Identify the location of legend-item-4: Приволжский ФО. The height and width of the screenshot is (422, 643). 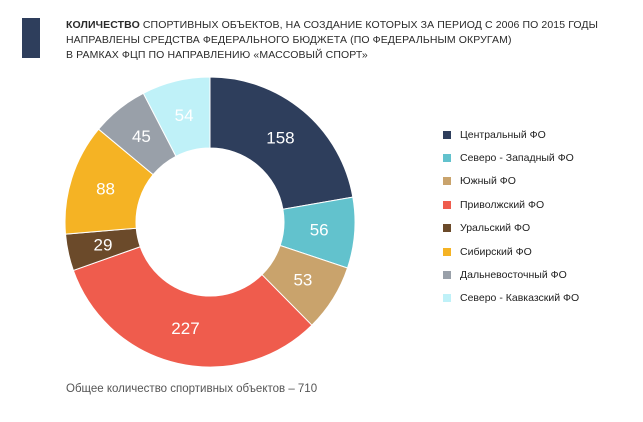
(511, 204).